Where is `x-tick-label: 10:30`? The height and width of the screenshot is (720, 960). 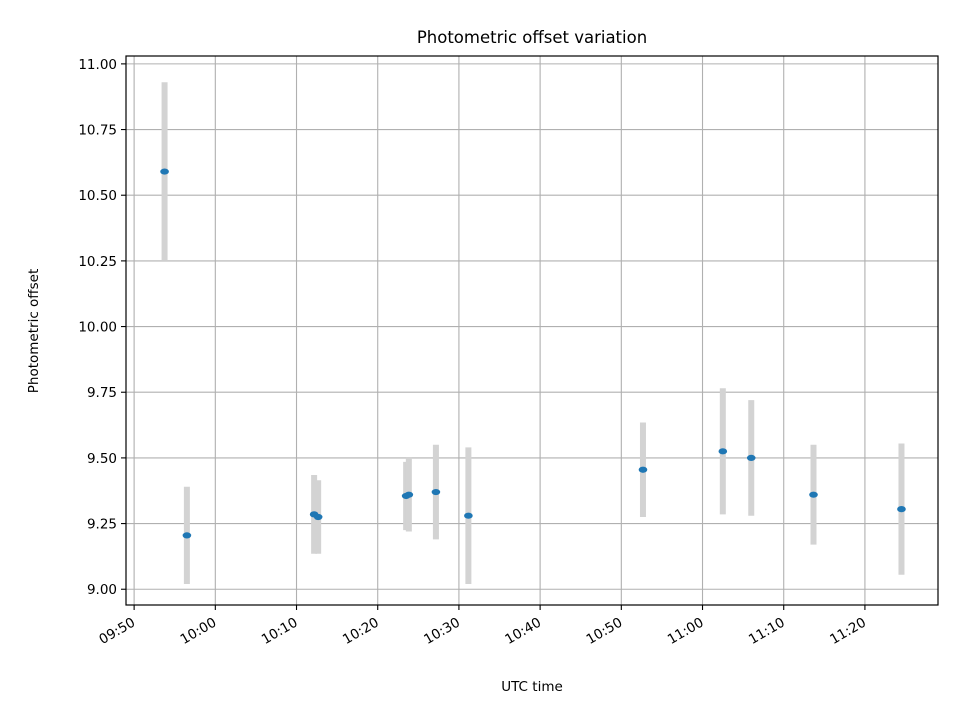 x-tick-label: 10:30 is located at coordinates (442, 631).